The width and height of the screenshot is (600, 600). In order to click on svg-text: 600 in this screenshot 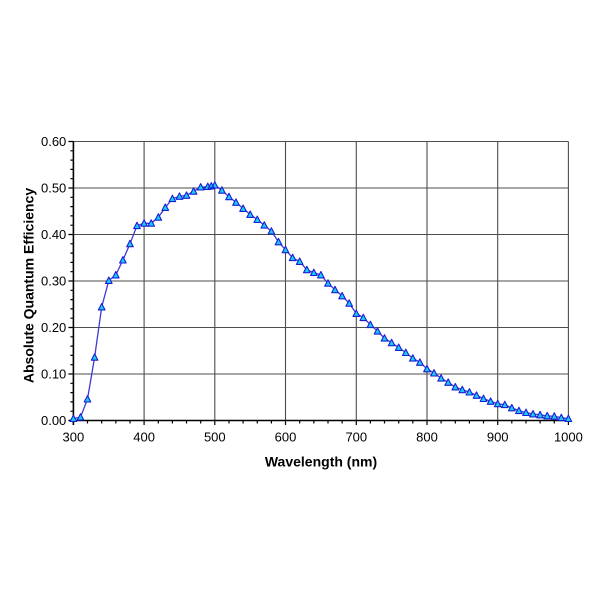, I will do `click(286, 436)`.